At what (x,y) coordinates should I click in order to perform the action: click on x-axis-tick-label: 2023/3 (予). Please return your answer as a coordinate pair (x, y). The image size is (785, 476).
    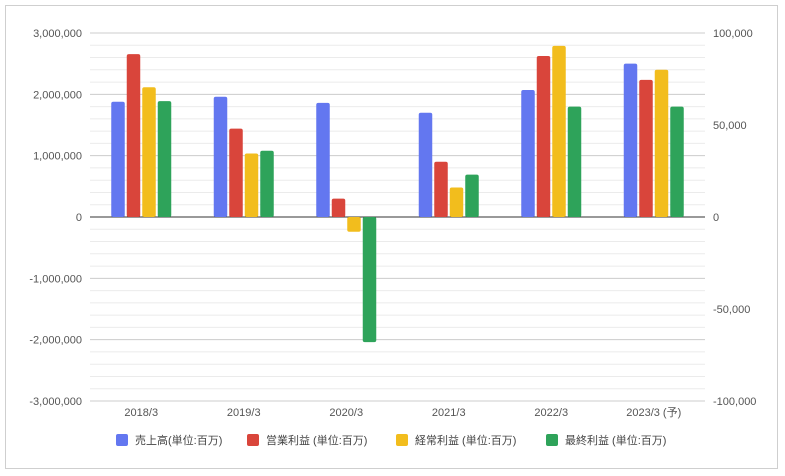
    Looking at the image, I should click on (653, 412).